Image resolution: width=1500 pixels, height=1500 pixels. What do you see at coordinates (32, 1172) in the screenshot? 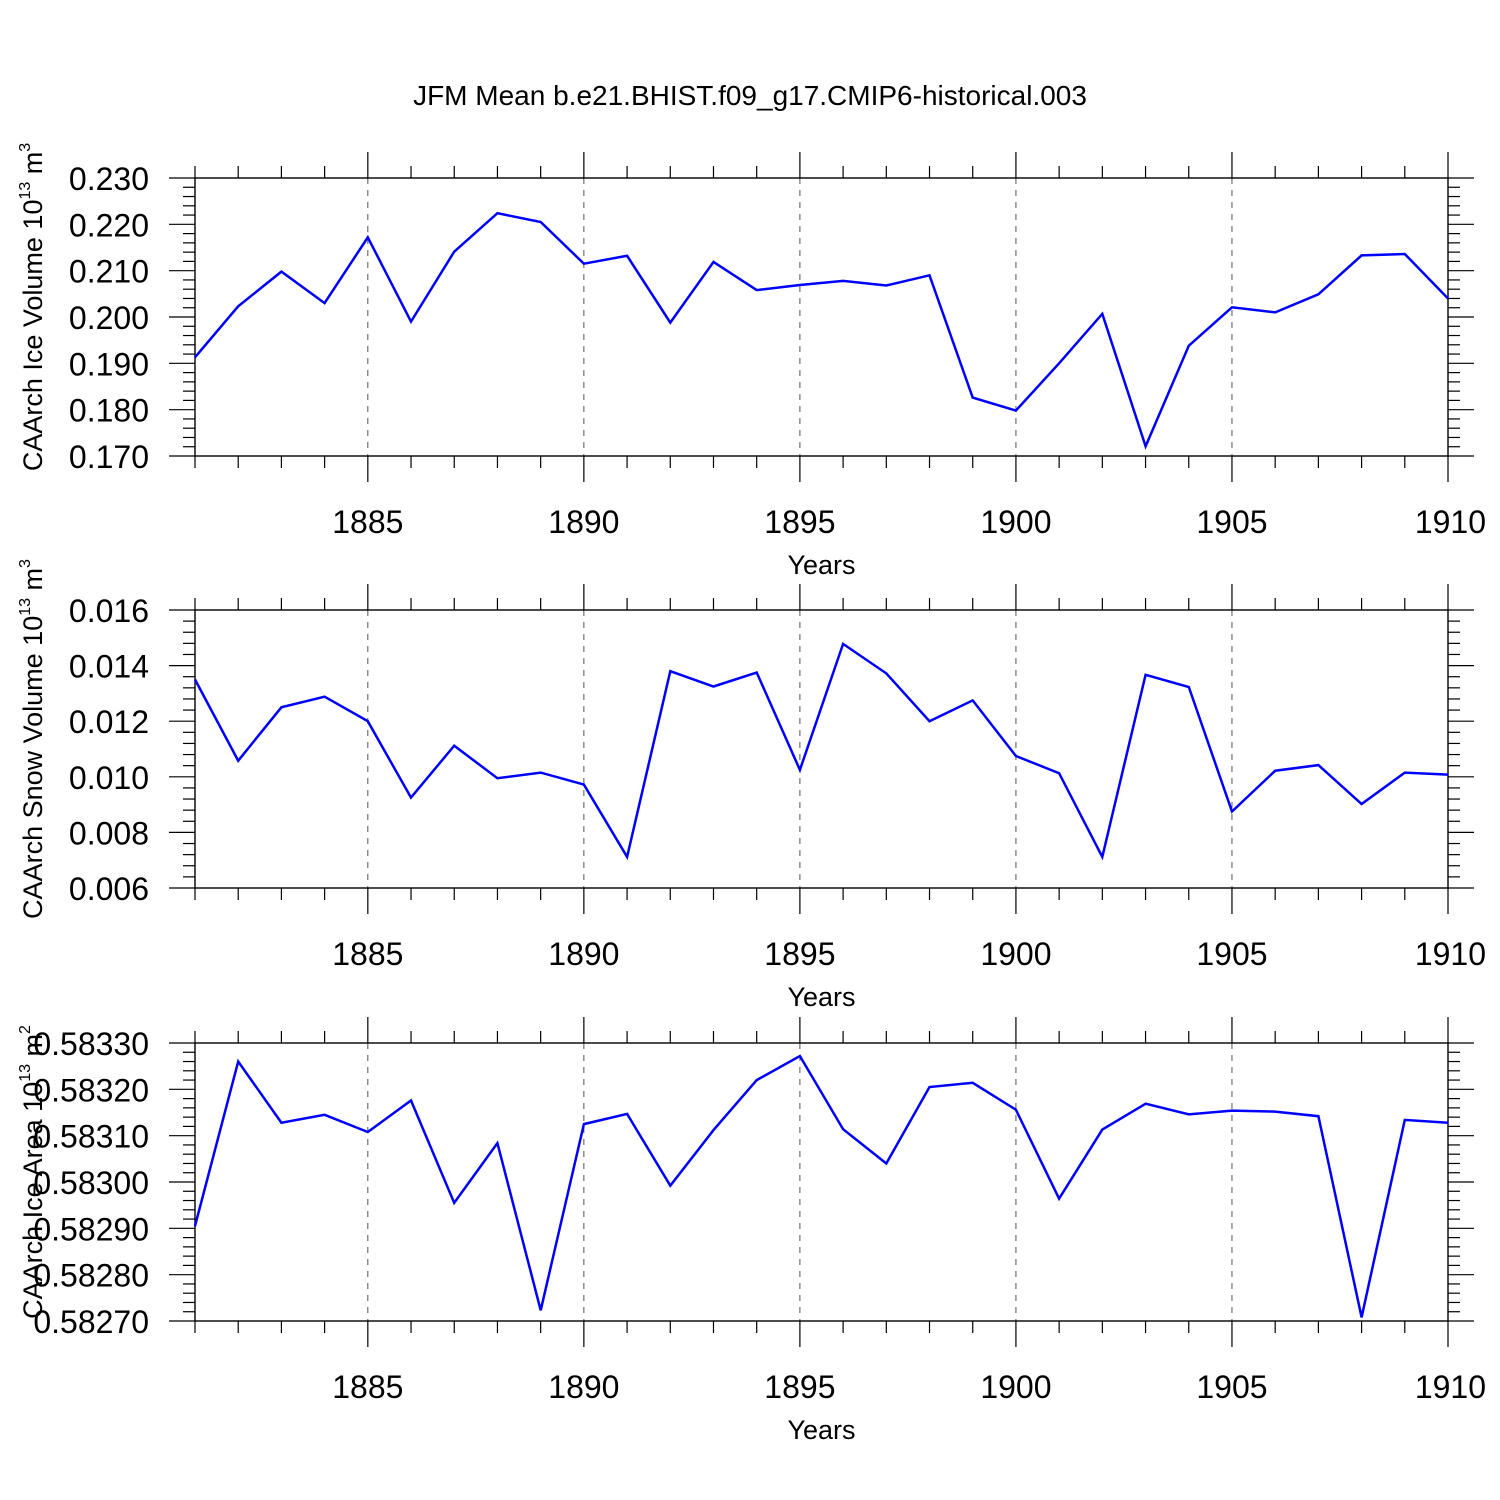
I see `y-axis-title: CAArch Ice Area 1013 m2` at bounding box center [32, 1172].